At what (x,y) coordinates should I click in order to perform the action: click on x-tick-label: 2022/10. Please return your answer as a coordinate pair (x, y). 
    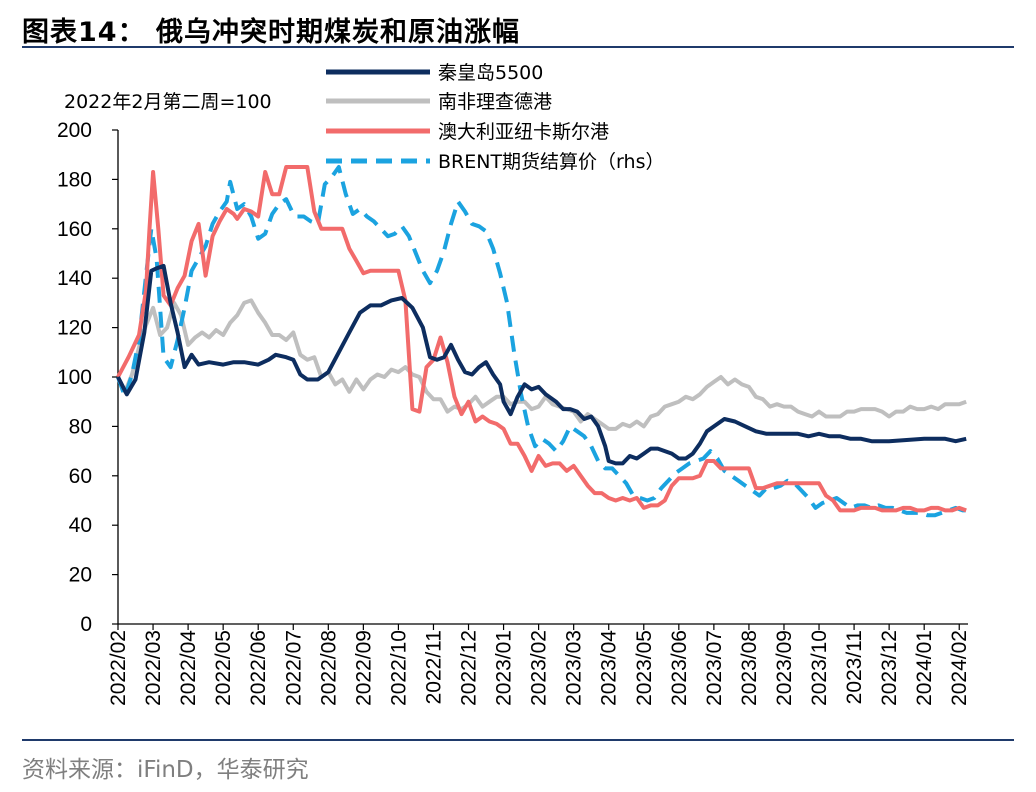
    Looking at the image, I should click on (398, 668).